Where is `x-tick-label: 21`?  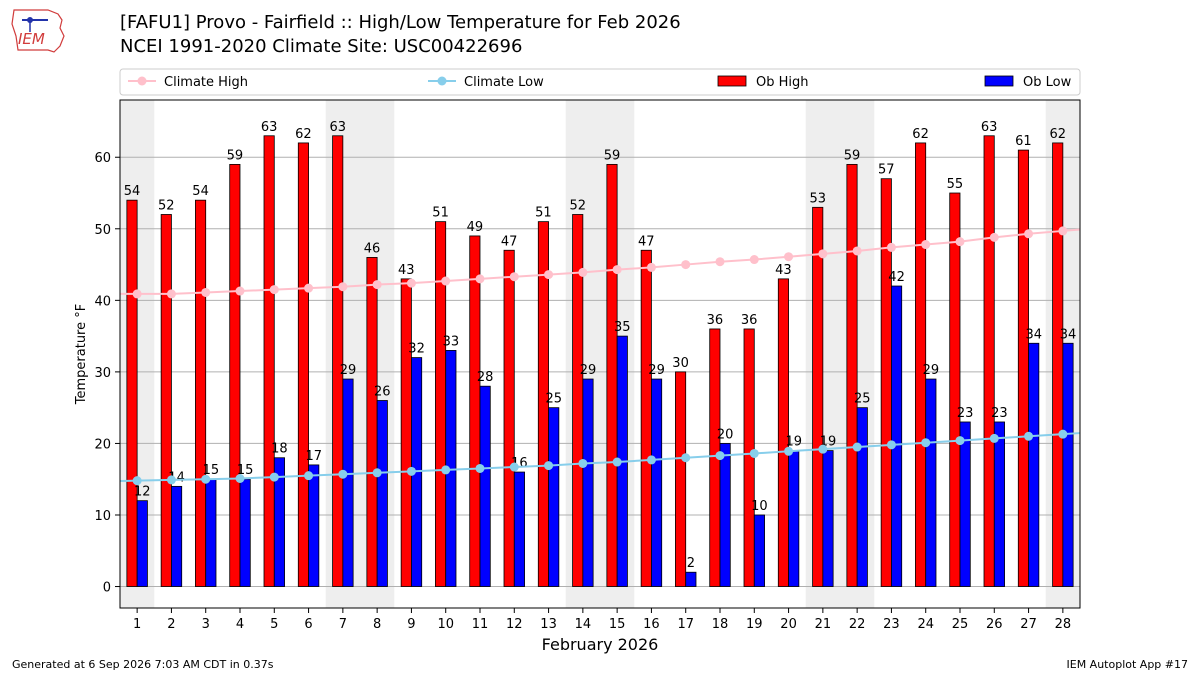 x-tick-label: 21 is located at coordinates (823, 624).